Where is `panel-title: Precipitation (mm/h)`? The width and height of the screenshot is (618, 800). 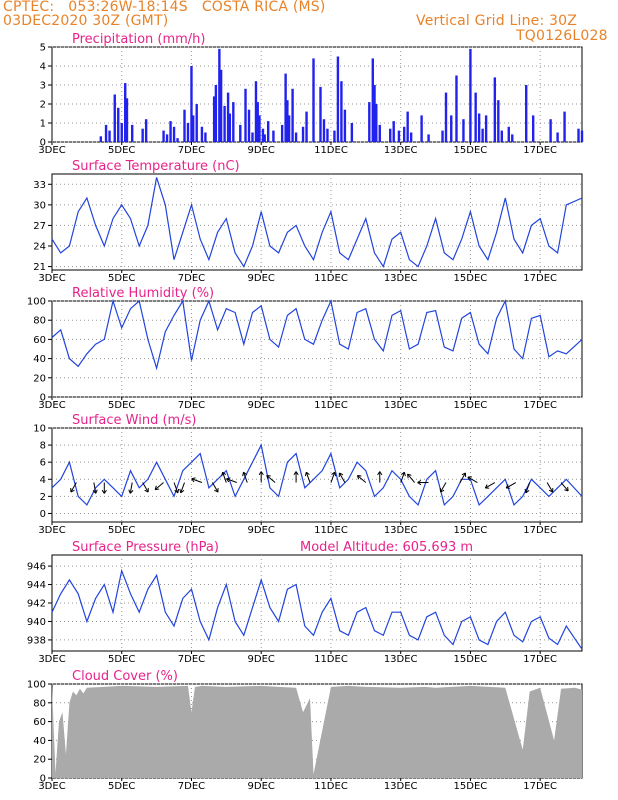
panel-title: Precipitation (mm/h) is located at coordinates (138, 39).